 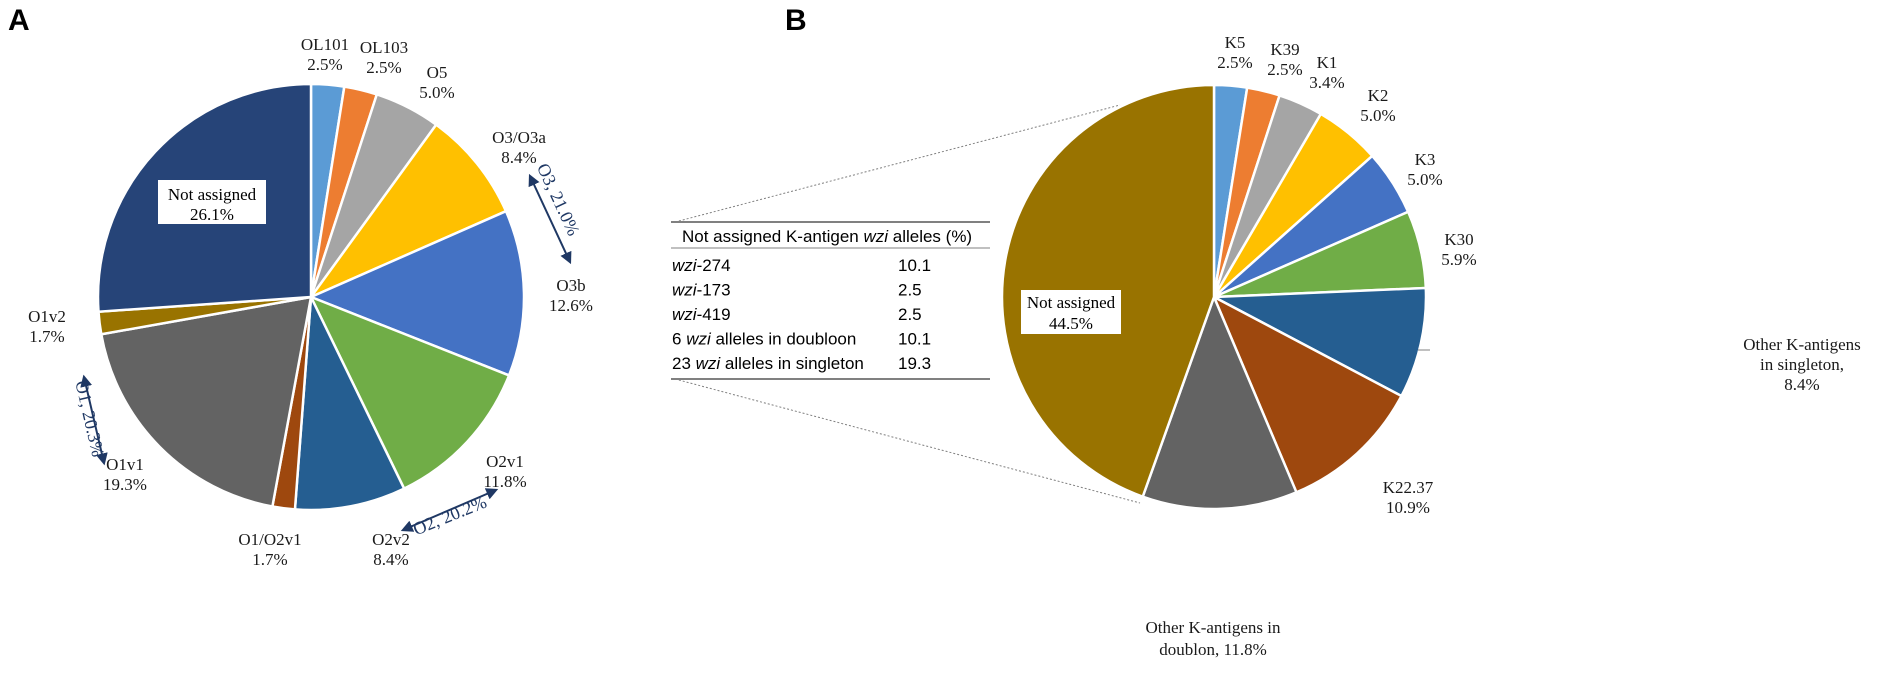 I want to click on table-row-label: wzi-419, so click(x=701, y=314).